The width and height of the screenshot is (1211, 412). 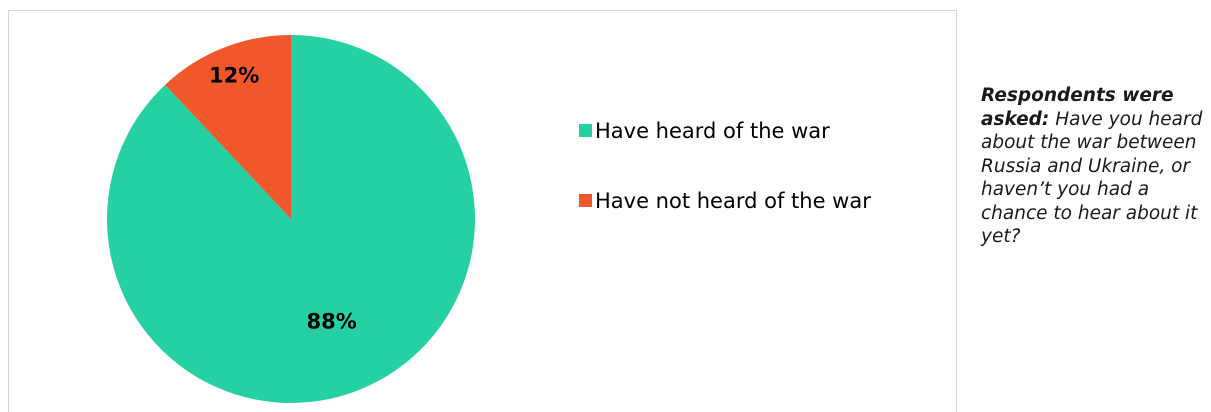 I want to click on legend-label-not-heard: Have not heard of the war, so click(x=733, y=201).